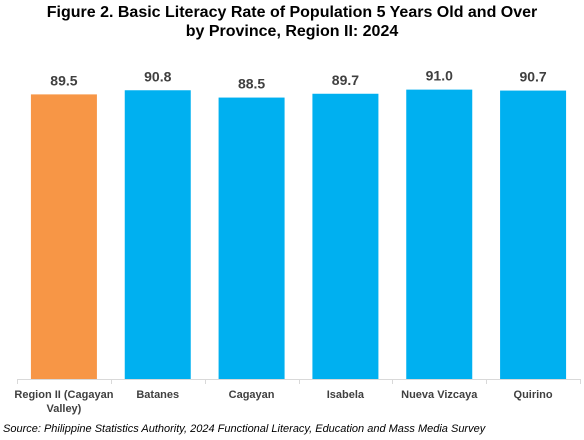 This screenshot has width=584, height=440. What do you see at coordinates (251, 84) in the screenshot?
I see `data-label-3: 88.5` at bounding box center [251, 84].